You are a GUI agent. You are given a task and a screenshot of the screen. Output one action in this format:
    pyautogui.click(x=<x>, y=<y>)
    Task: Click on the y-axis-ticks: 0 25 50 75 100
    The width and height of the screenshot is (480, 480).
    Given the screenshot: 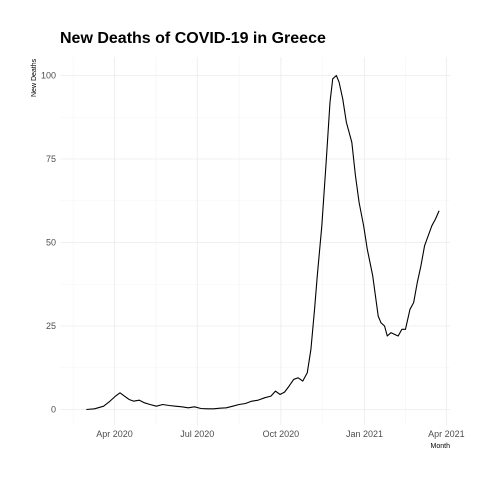 What is the action you would take?
    pyautogui.click(x=48, y=243)
    